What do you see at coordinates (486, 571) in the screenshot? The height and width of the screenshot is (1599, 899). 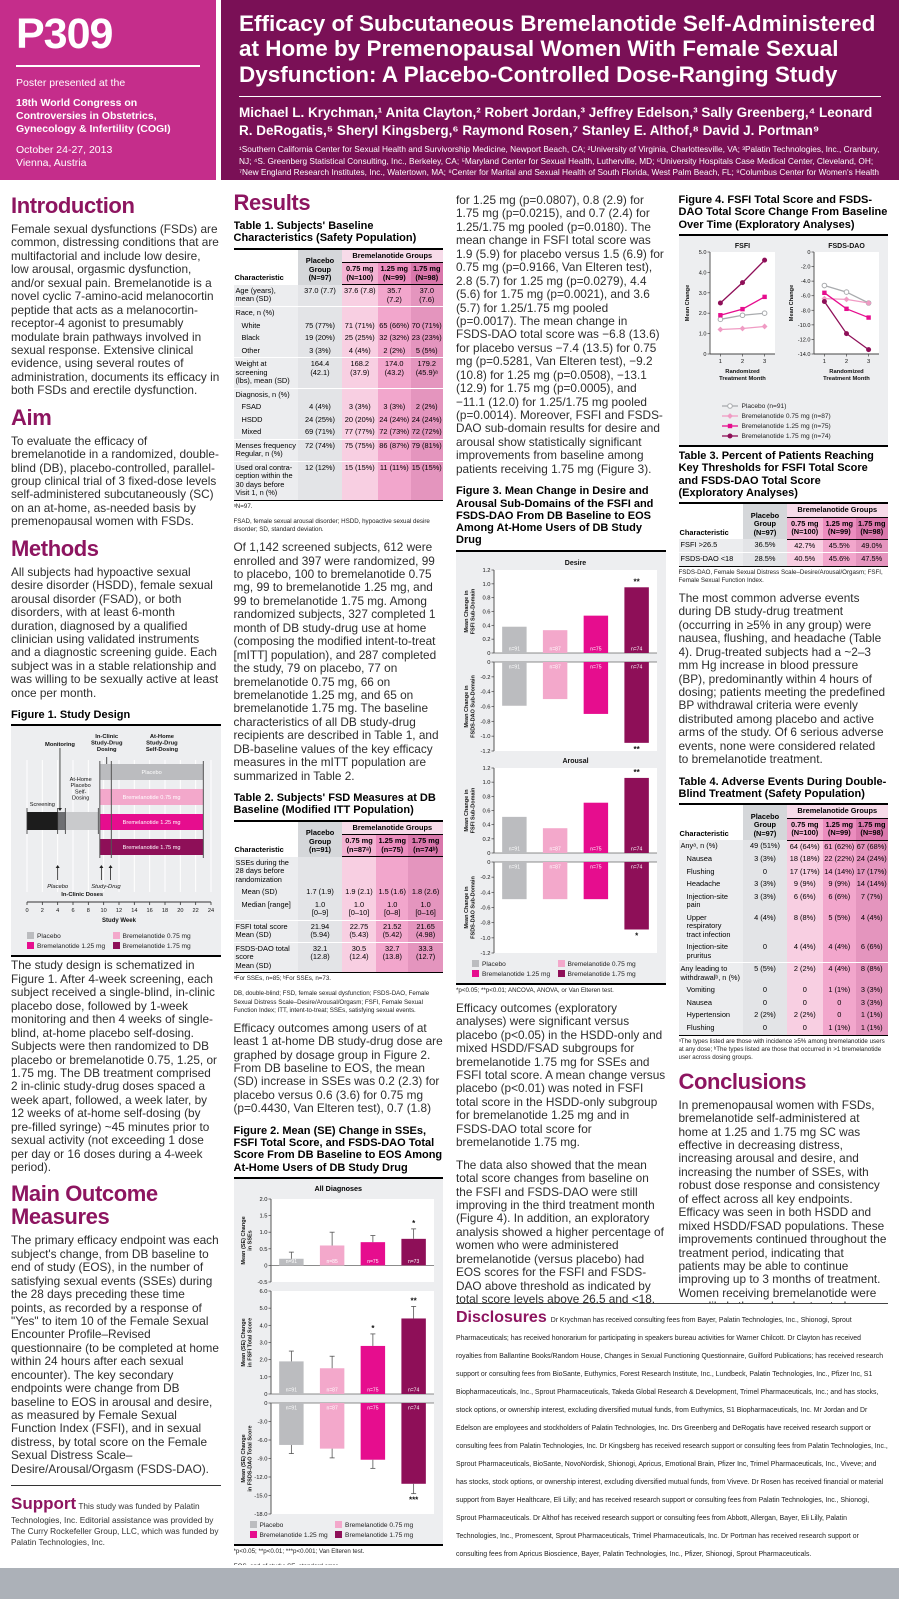 I see `svg-text: 1.2` at bounding box center [486, 571].